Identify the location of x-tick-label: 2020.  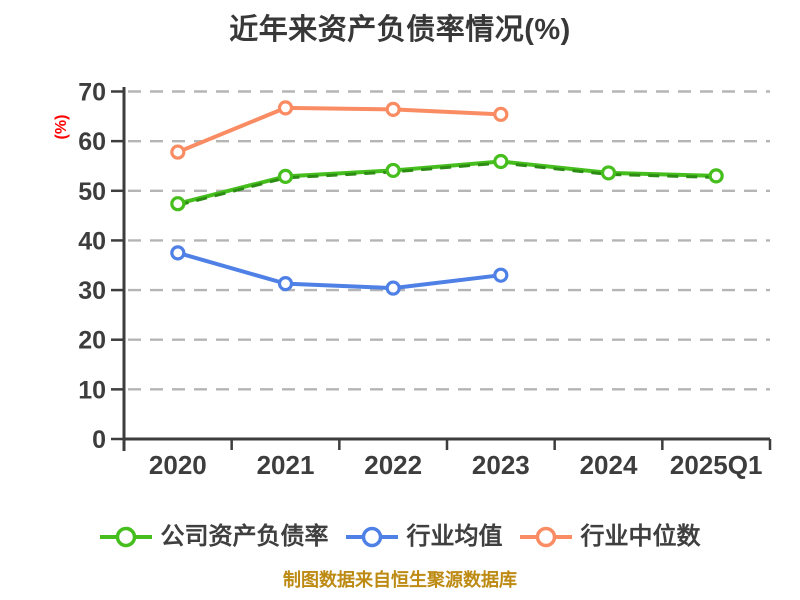
(178, 465).